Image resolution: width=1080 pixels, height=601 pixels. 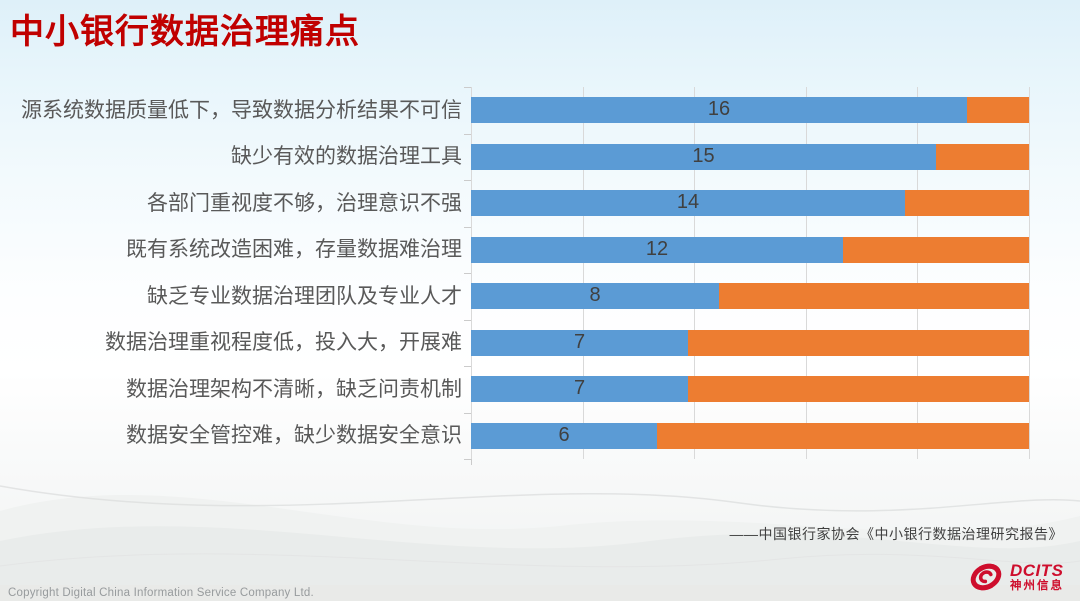 I want to click on chart-row: 缺乏专业数据治理团队及专业人才 8, so click(x=540, y=296).